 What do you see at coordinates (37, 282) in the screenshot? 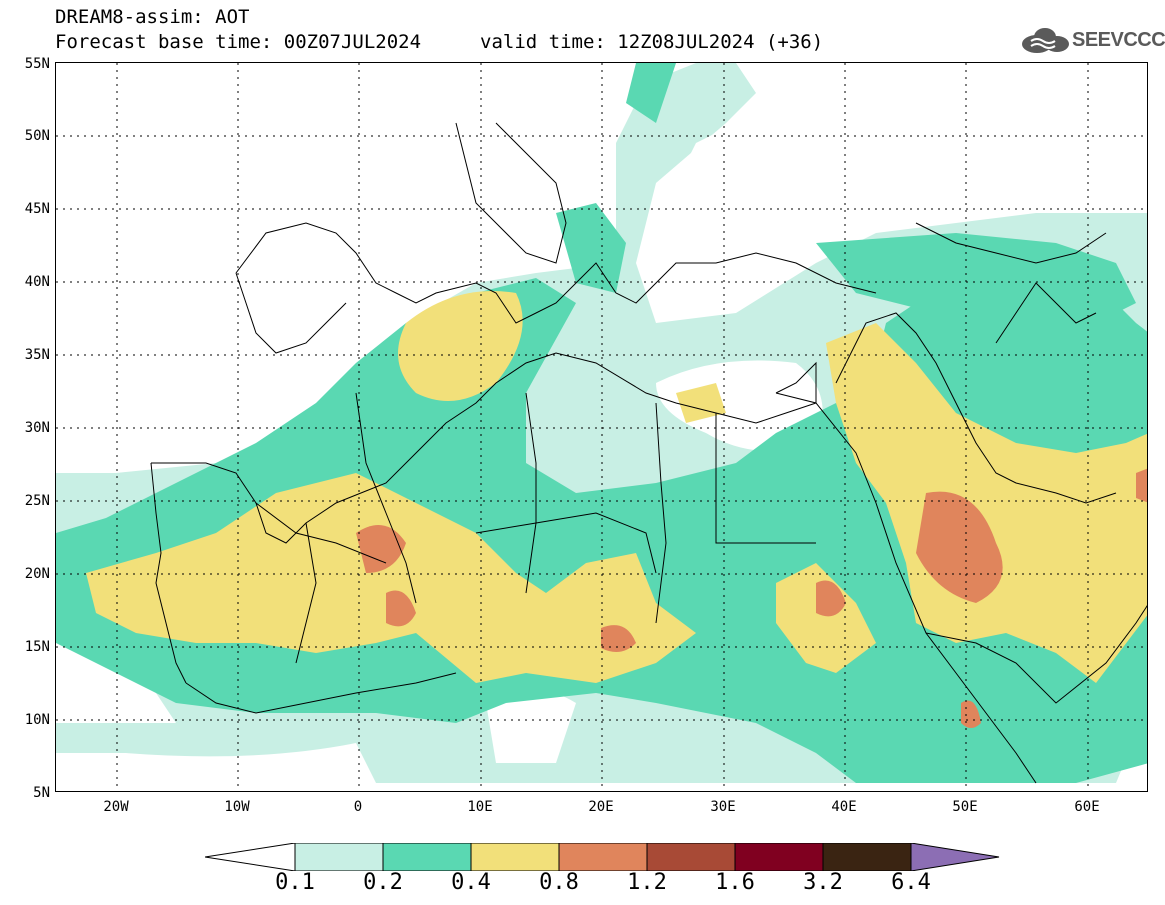
I see `lat-label: 40N` at bounding box center [37, 282].